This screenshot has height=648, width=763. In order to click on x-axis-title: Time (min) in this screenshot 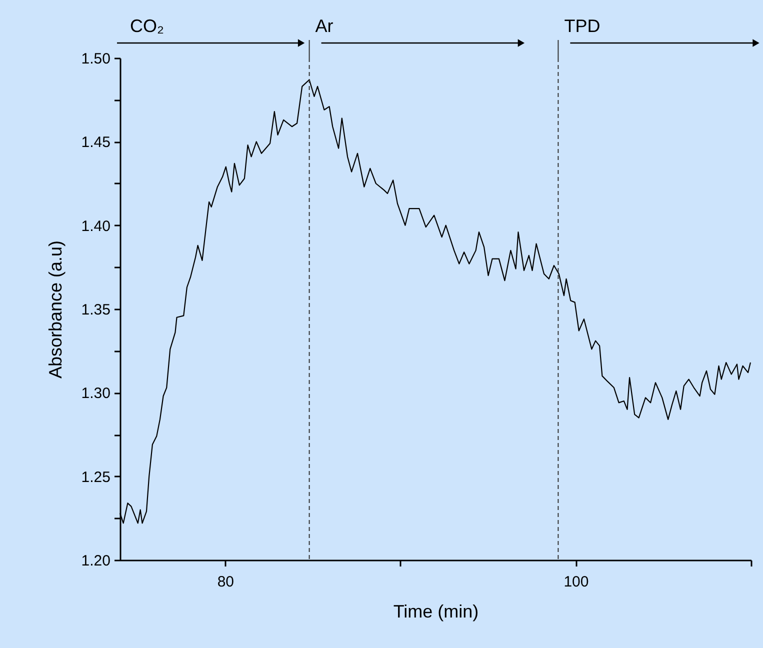, I will do `click(436, 612)`.